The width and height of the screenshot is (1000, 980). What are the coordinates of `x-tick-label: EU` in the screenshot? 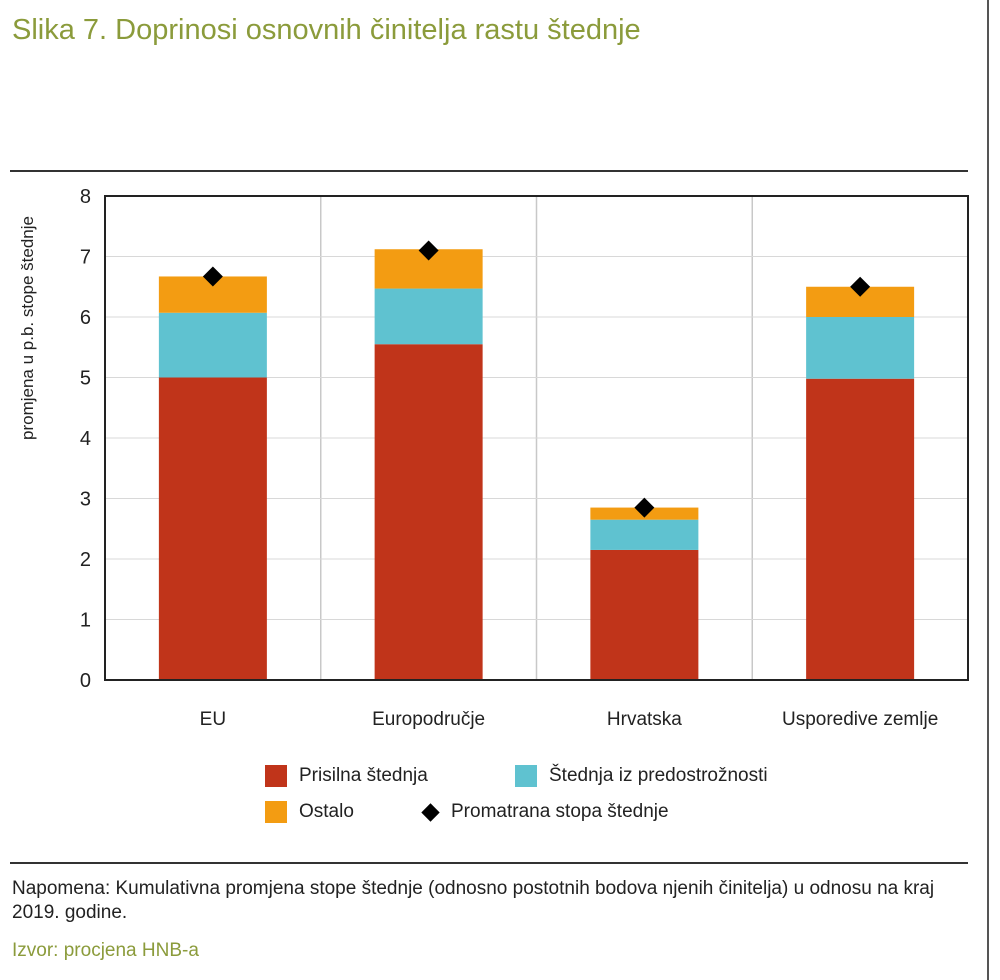 It's located at (213, 719).